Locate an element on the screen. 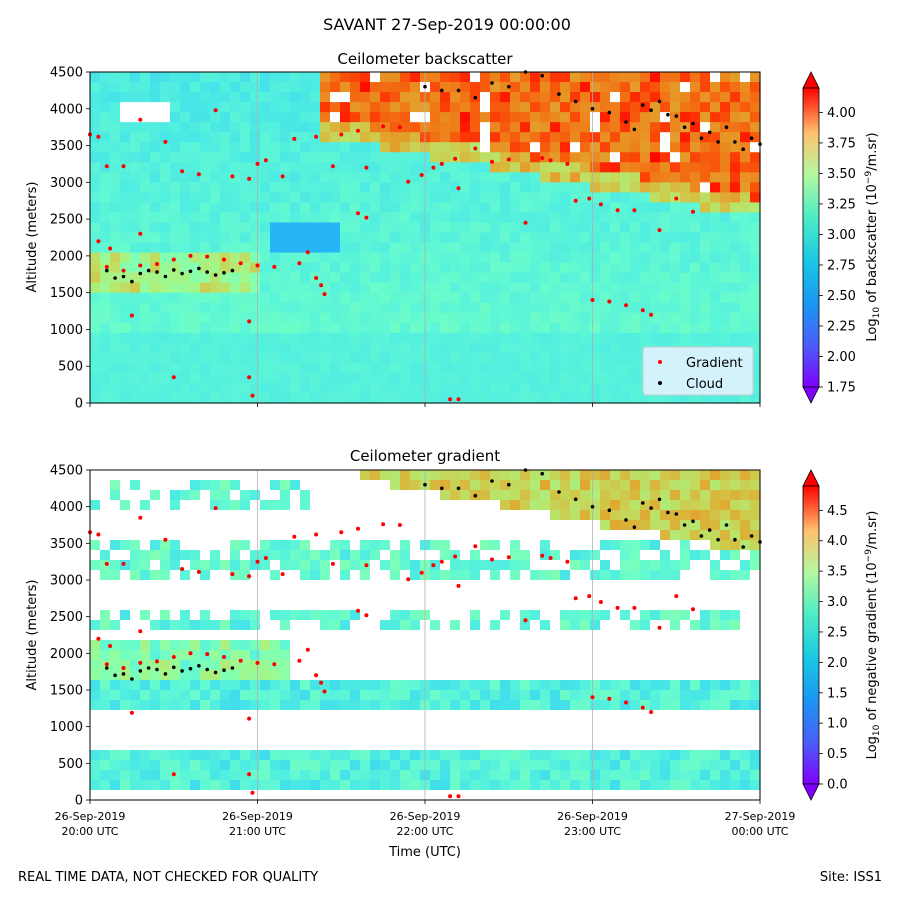 The image size is (900, 900). cloud-point is located at coordinates (174, 270).